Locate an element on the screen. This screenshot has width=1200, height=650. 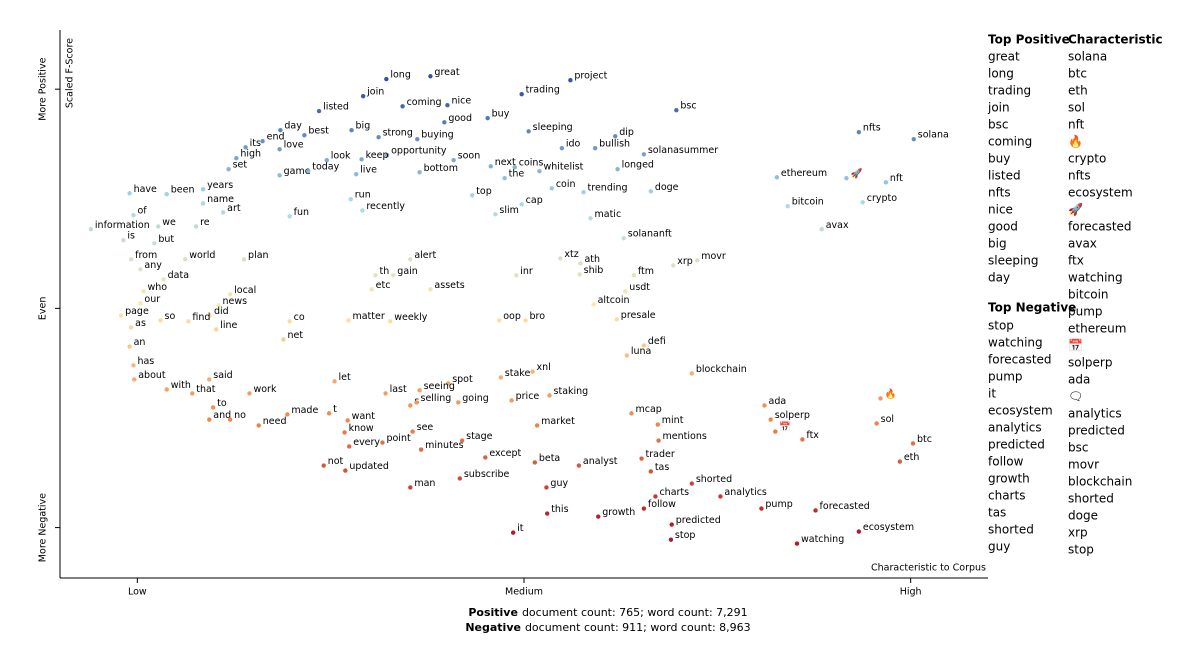
term-label: luna is located at coordinates (641, 351).